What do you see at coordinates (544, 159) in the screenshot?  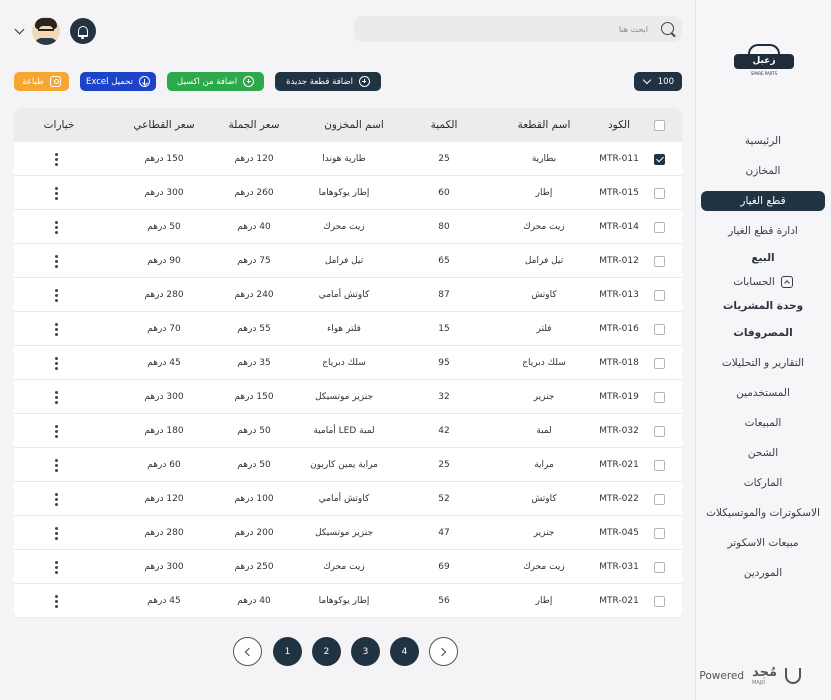 I see `cell-part-name: بطارية` at bounding box center [544, 159].